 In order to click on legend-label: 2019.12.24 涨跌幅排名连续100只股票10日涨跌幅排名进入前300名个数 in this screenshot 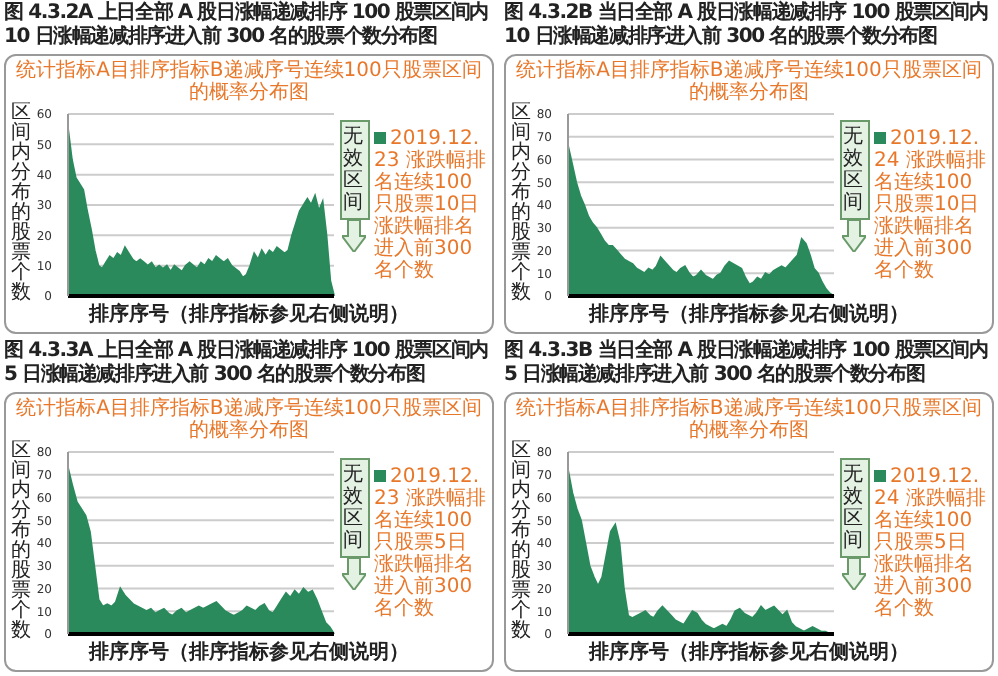, I will do `click(930, 204)`.